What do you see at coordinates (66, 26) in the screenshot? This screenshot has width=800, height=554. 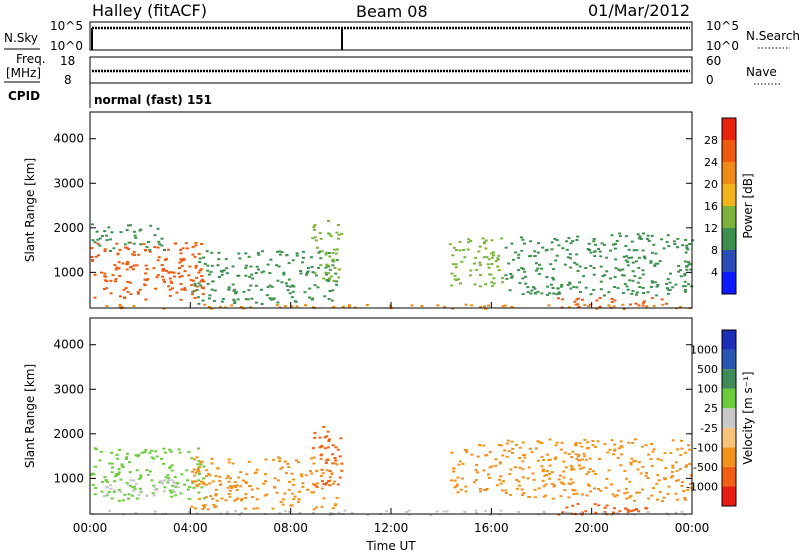 I see `nsky-left-tick-top: 10^5` at bounding box center [66, 26].